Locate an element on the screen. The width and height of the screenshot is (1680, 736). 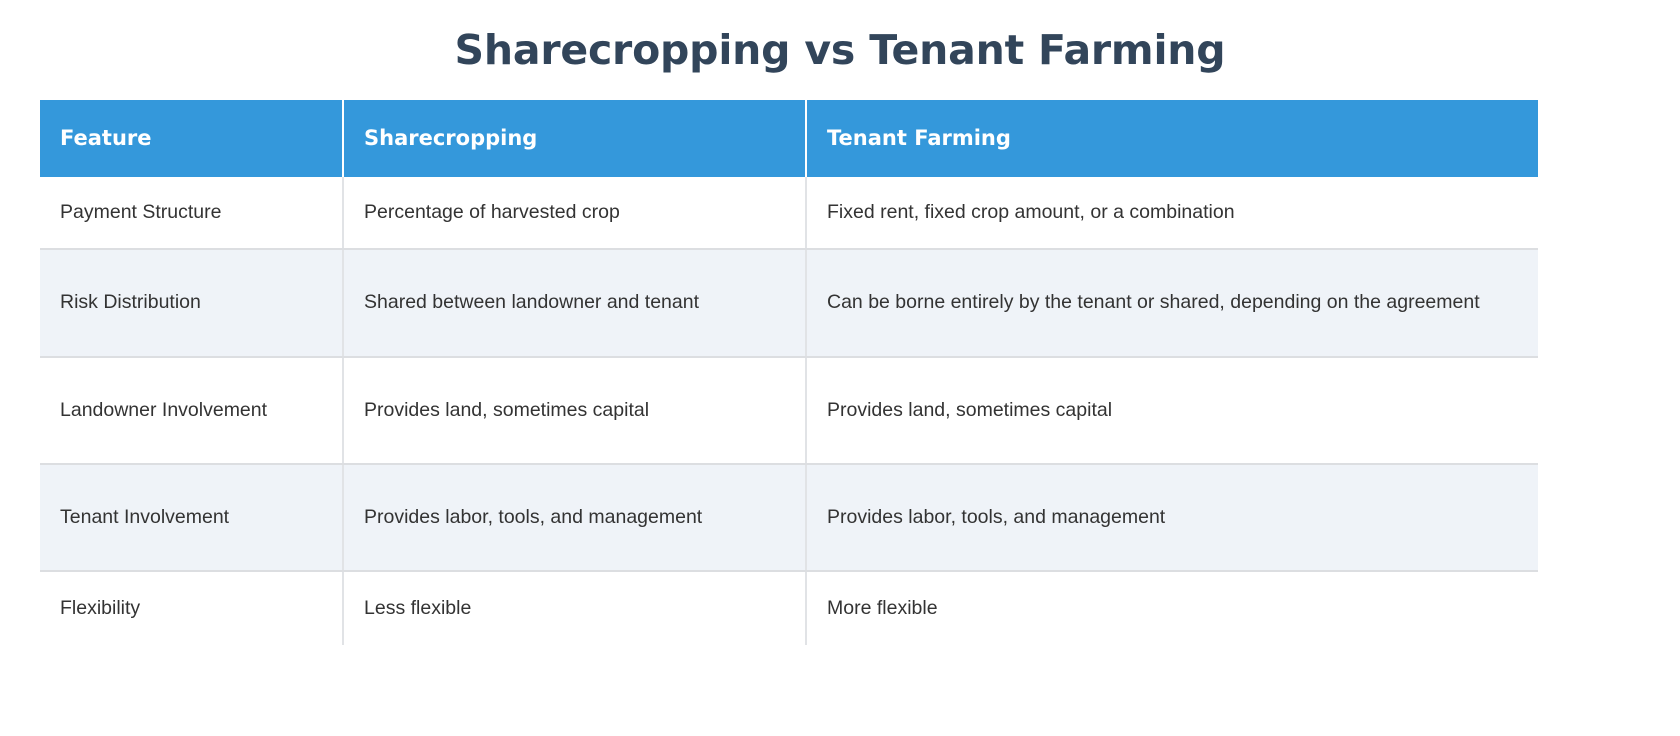
cell-feature: Flexibility is located at coordinates (192, 608).